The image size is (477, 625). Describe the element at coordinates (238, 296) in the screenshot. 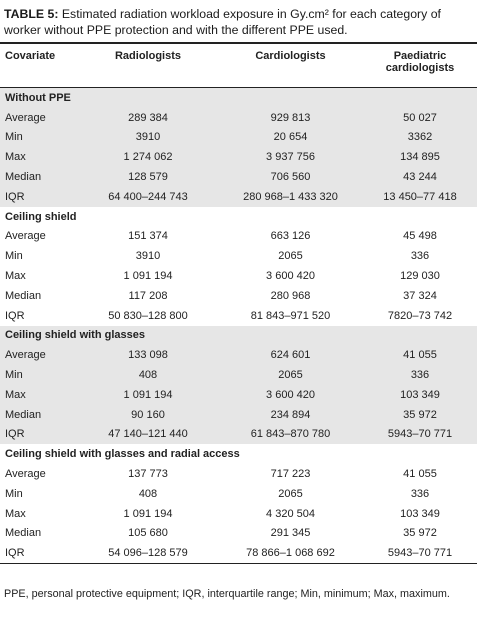

I see `data-row: Median 117 208 280 968 37 324` at that location.